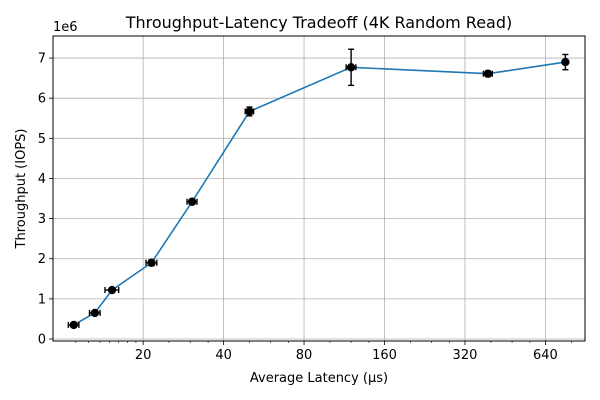  I want to click on x-tick-label: 160, so click(384, 355).